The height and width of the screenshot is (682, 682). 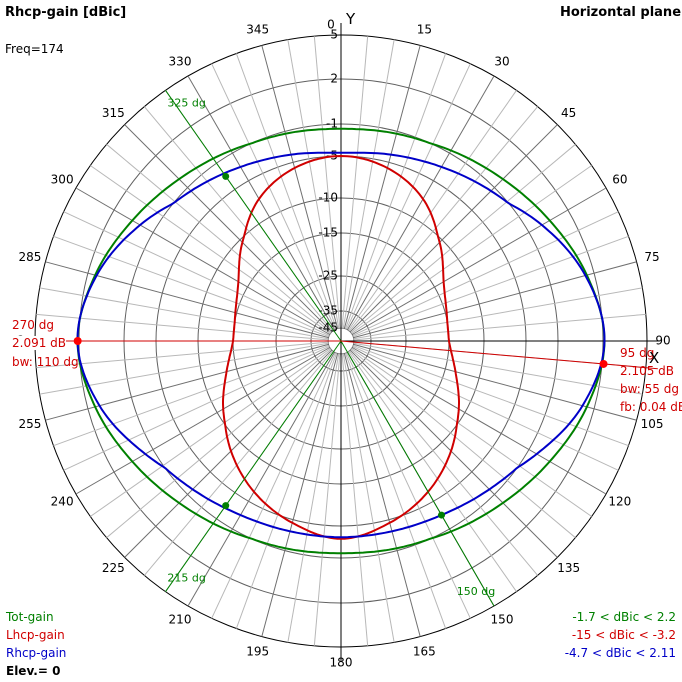 I want to click on left-angle-annotation: 270 dg, so click(x=33, y=325).